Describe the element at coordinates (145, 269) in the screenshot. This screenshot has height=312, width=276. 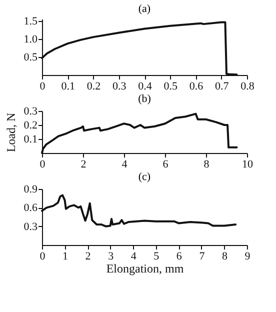
I see `x-axis-title: Elongation, mm` at that location.